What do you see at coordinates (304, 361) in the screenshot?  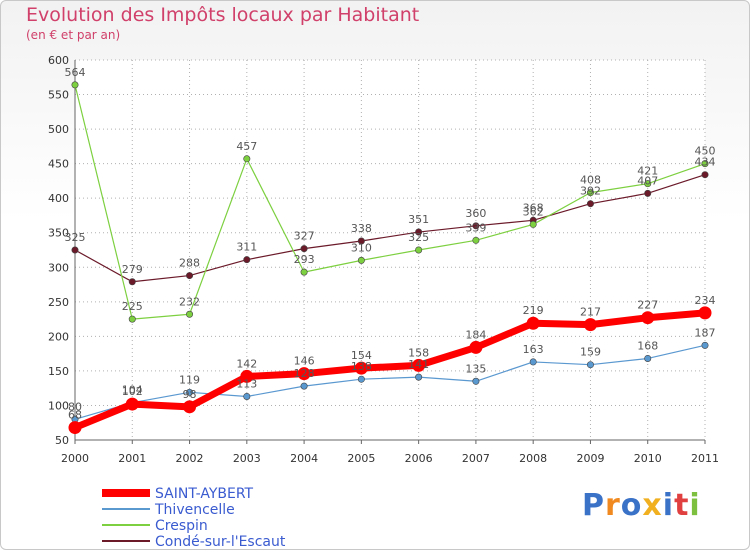 I see `data-label: 146` at bounding box center [304, 361].